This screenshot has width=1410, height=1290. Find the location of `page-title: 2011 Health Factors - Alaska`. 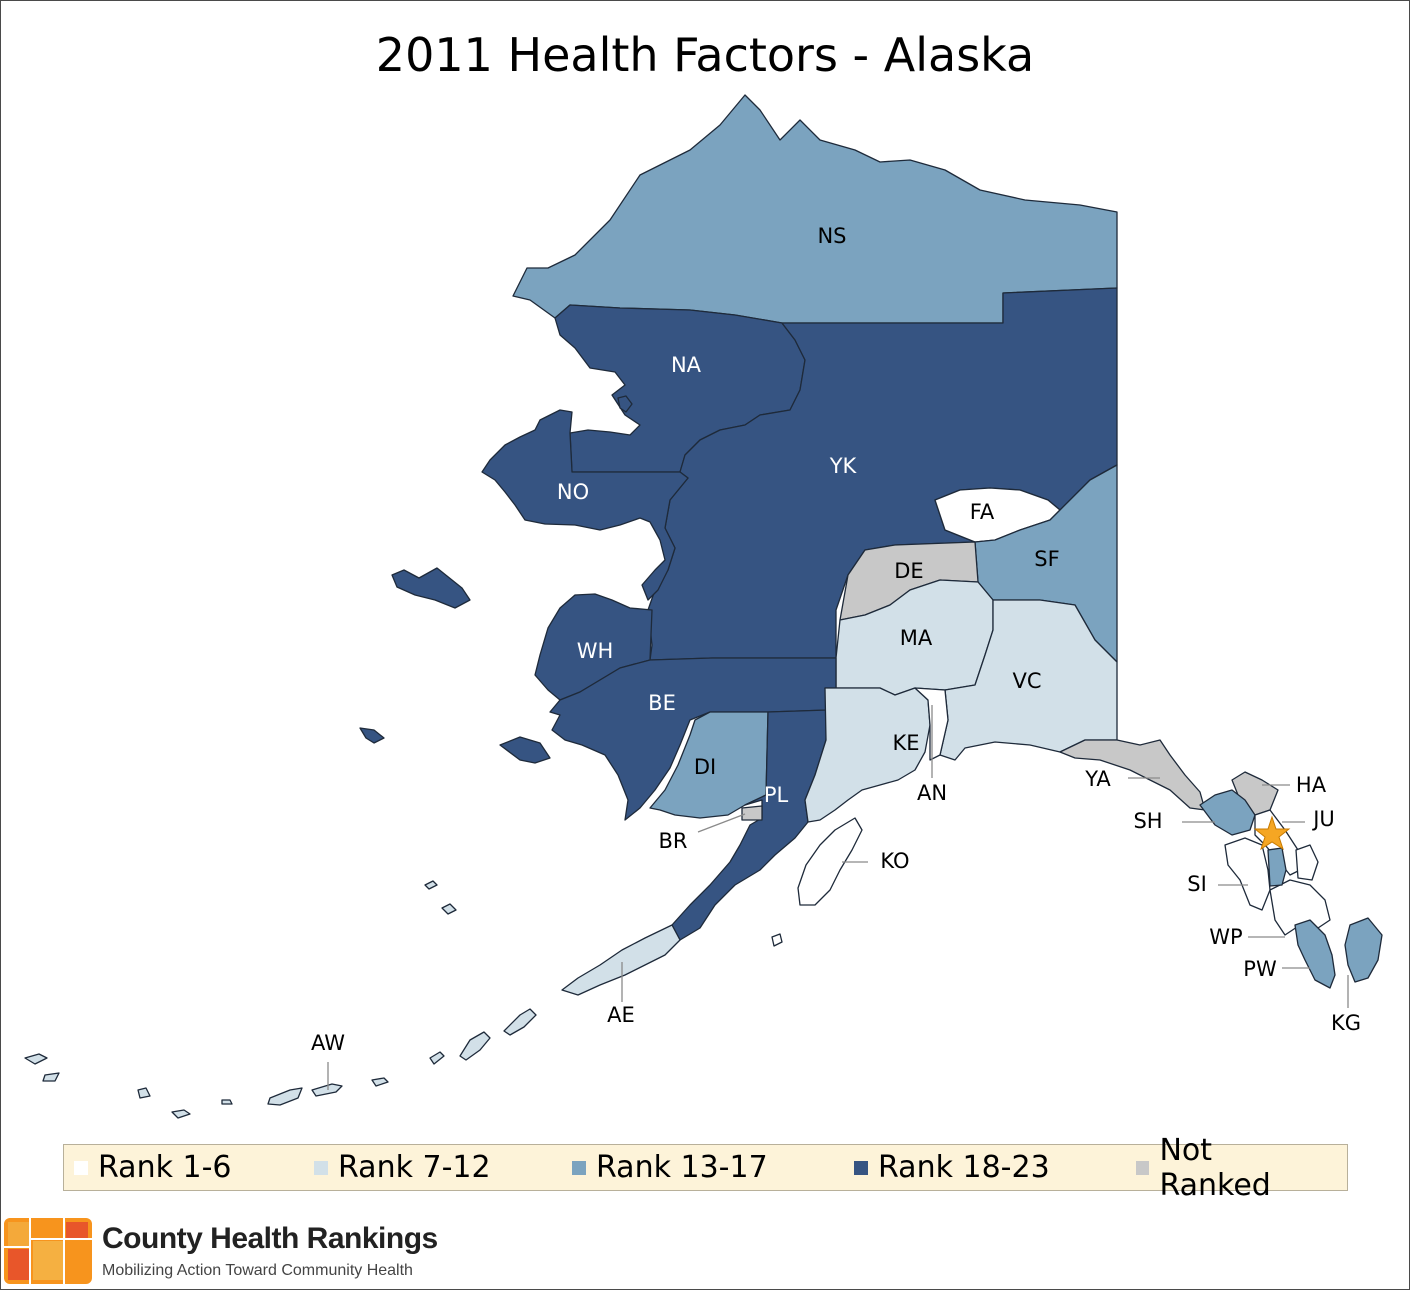

page-title: 2011 Health Factors - Alaska is located at coordinates (705, 55).